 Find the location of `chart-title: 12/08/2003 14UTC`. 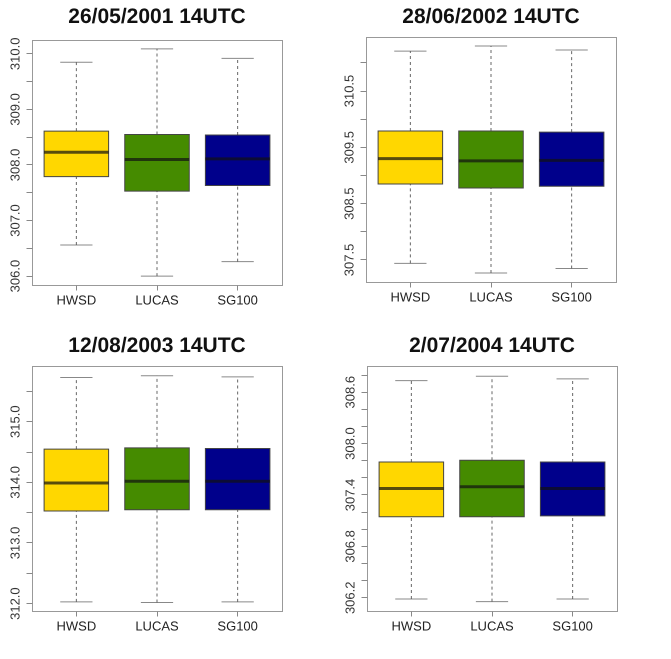

chart-title: 12/08/2003 14UTC is located at coordinates (157, 345).